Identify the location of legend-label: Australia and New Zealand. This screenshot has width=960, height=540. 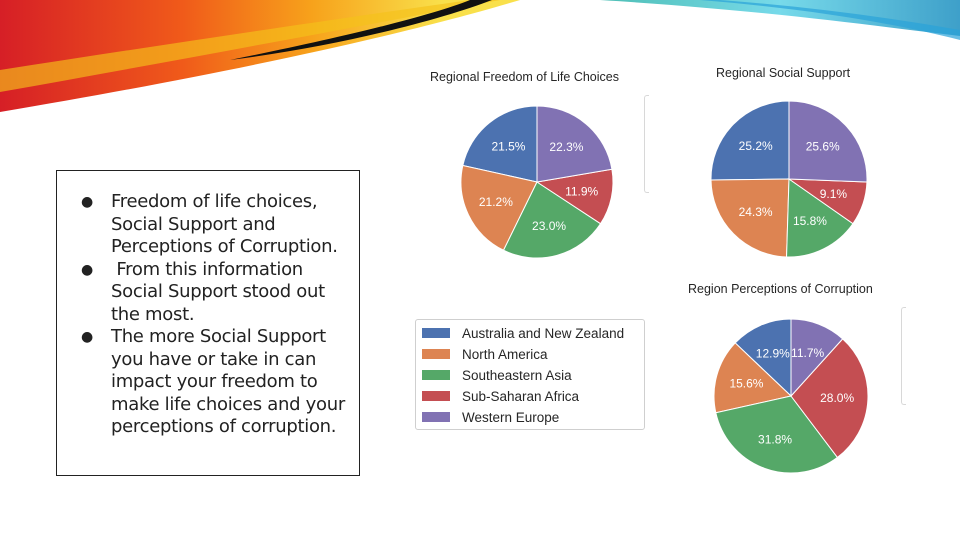
(543, 333).